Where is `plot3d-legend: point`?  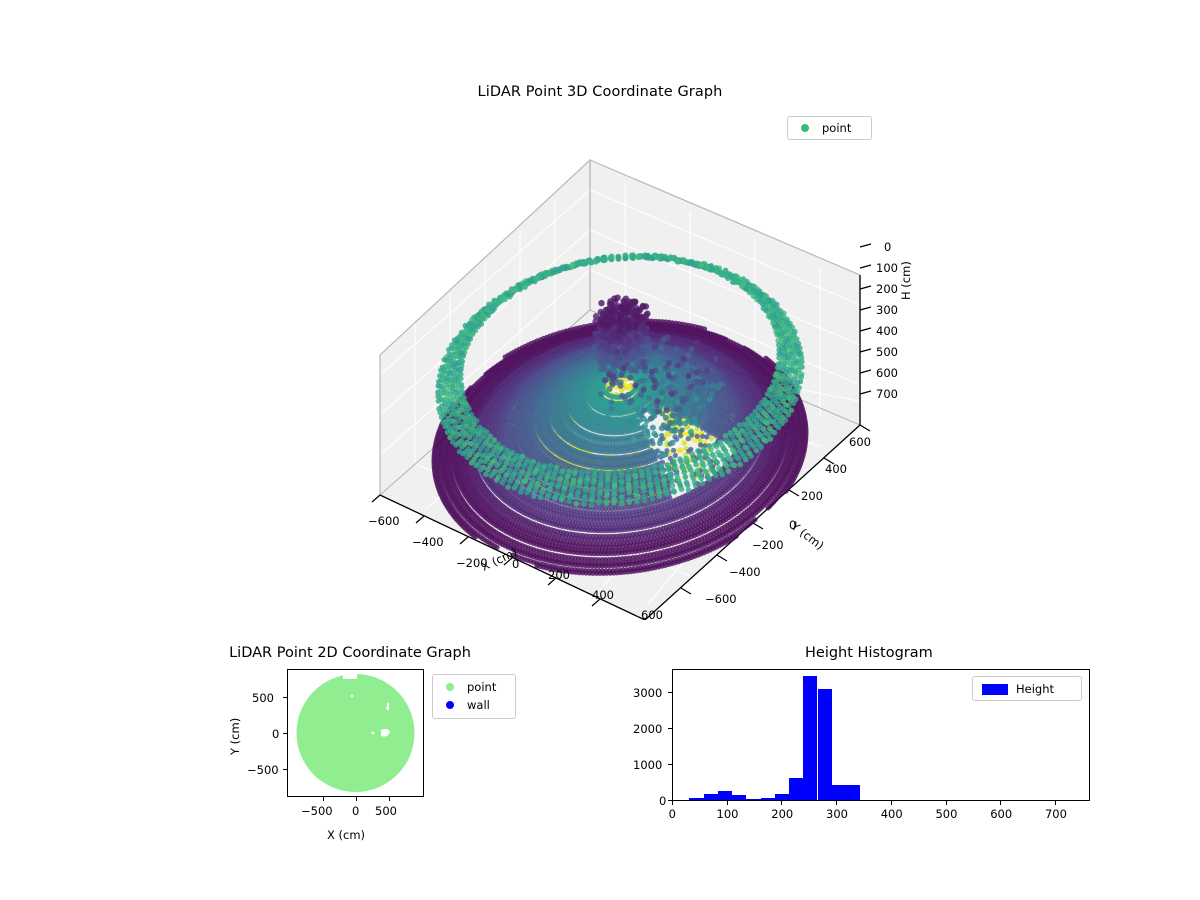 plot3d-legend: point is located at coordinates (829, 128).